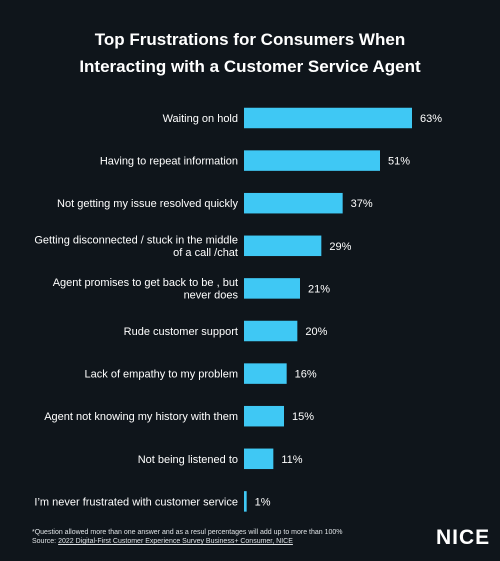  Describe the element at coordinates (211, 296) in the screenshot. I see `category-label-4-line-1: never does` at that location.